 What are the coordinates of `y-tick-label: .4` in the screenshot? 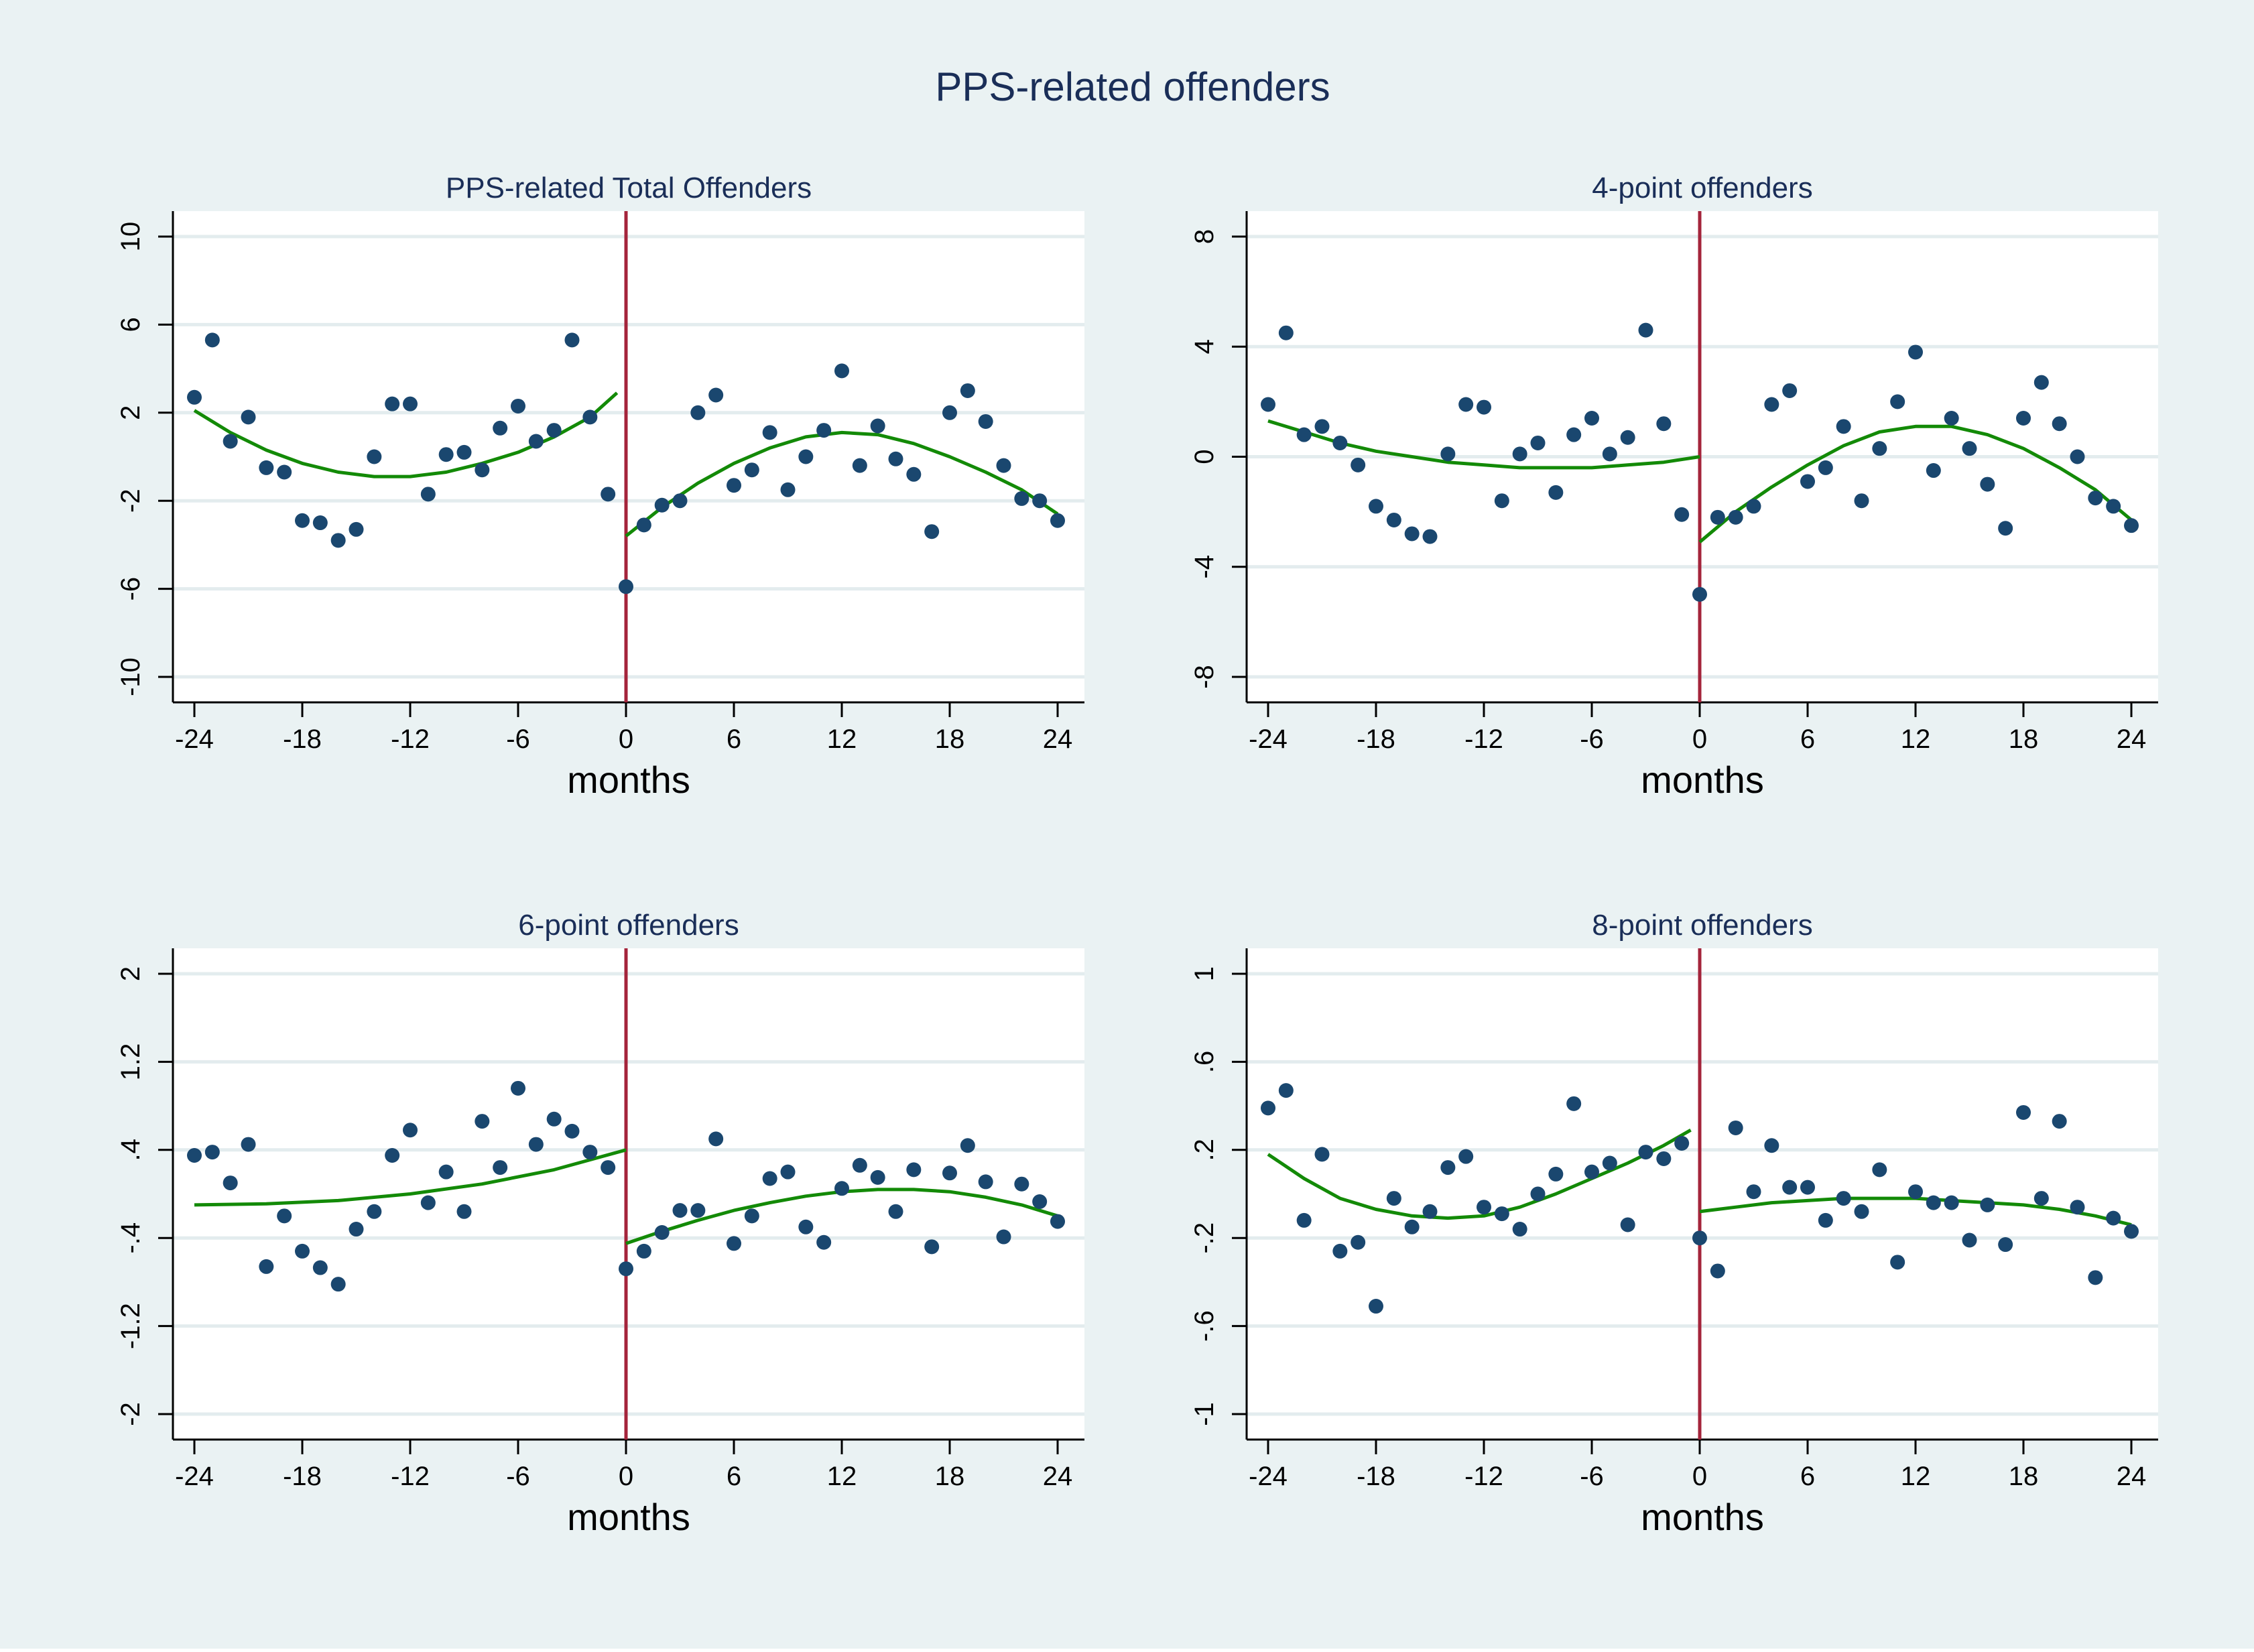 It's located at (130, 1150).